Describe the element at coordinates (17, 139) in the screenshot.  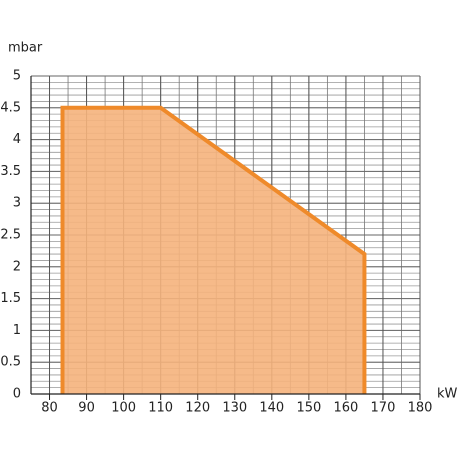
I see `y-tick-label: 4` at that location.